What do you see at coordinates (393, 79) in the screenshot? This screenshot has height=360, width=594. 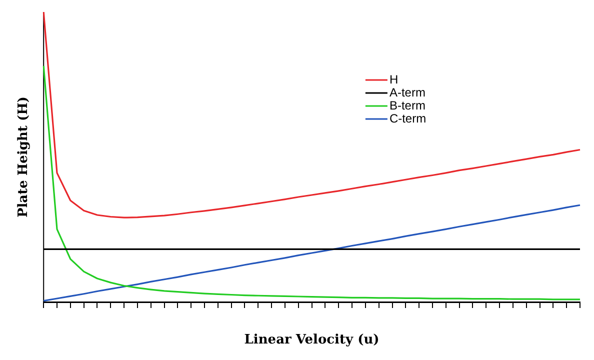 I see `legend-label: H` at bounding box center [393, 79].